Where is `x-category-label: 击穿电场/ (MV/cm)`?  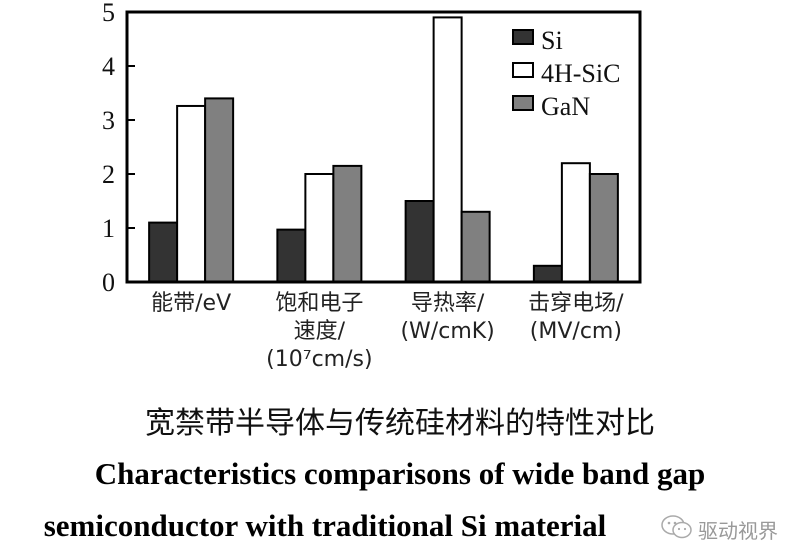
x-category-label: 击穿电场/ (MV/cm) is located at coordinates (576, 318).